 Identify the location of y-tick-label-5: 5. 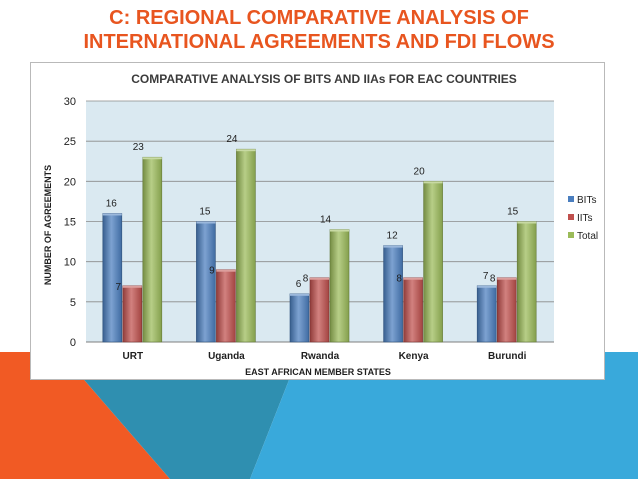
(73, 303).